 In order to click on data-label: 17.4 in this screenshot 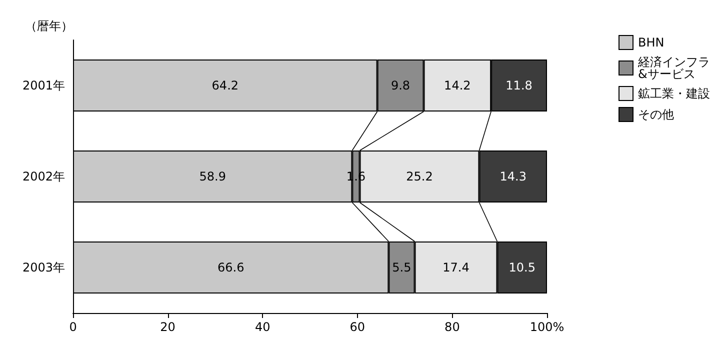, I will do `click(456, 267)`.